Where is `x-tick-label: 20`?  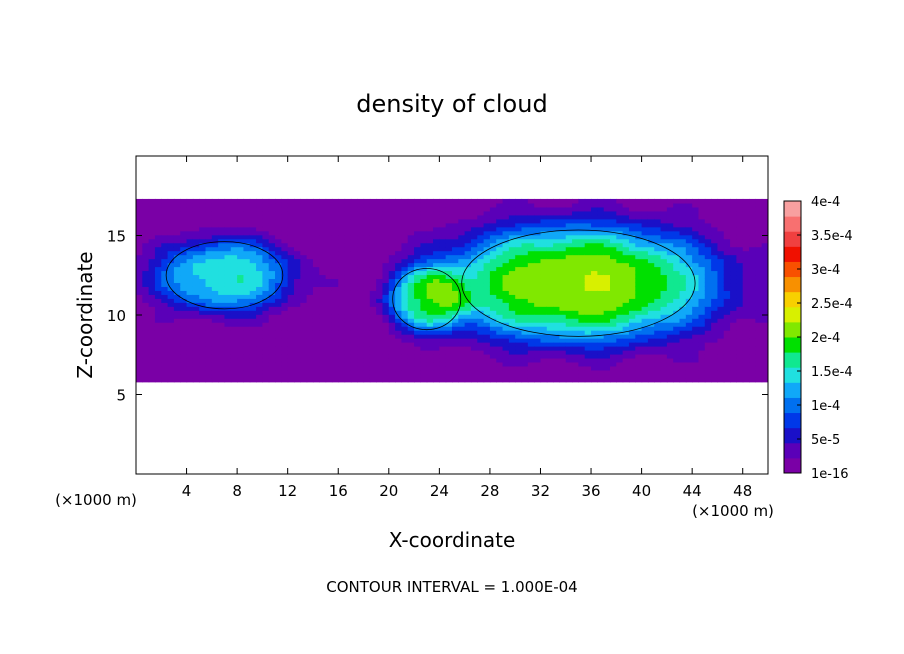 x-tick-label: 20 is located at coordinates (388, 491).